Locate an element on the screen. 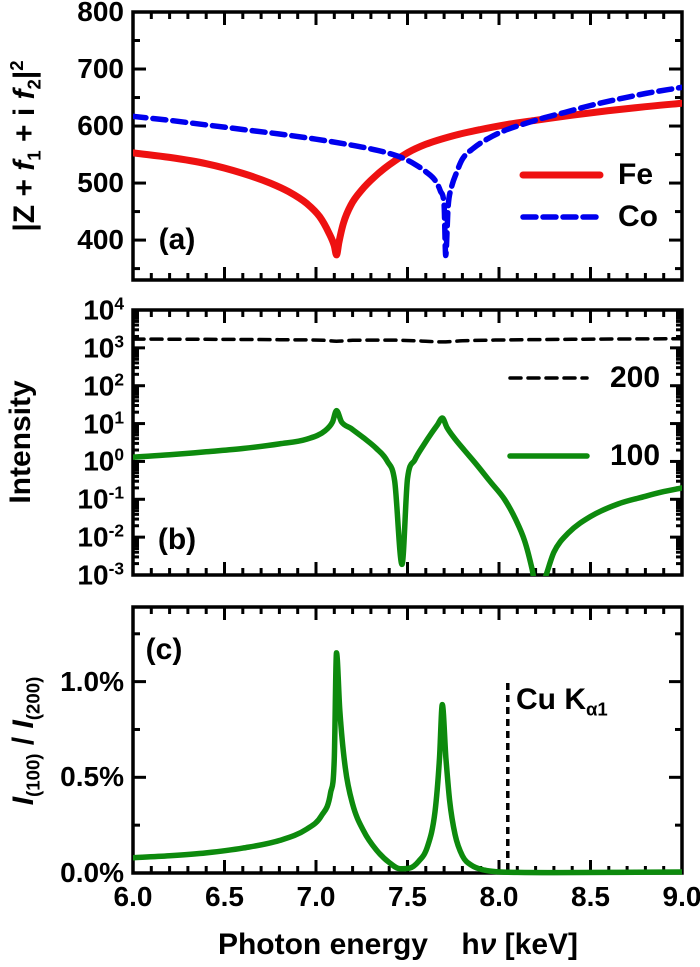  legend-label-fe: Fe is located at coordinates (636, 174).